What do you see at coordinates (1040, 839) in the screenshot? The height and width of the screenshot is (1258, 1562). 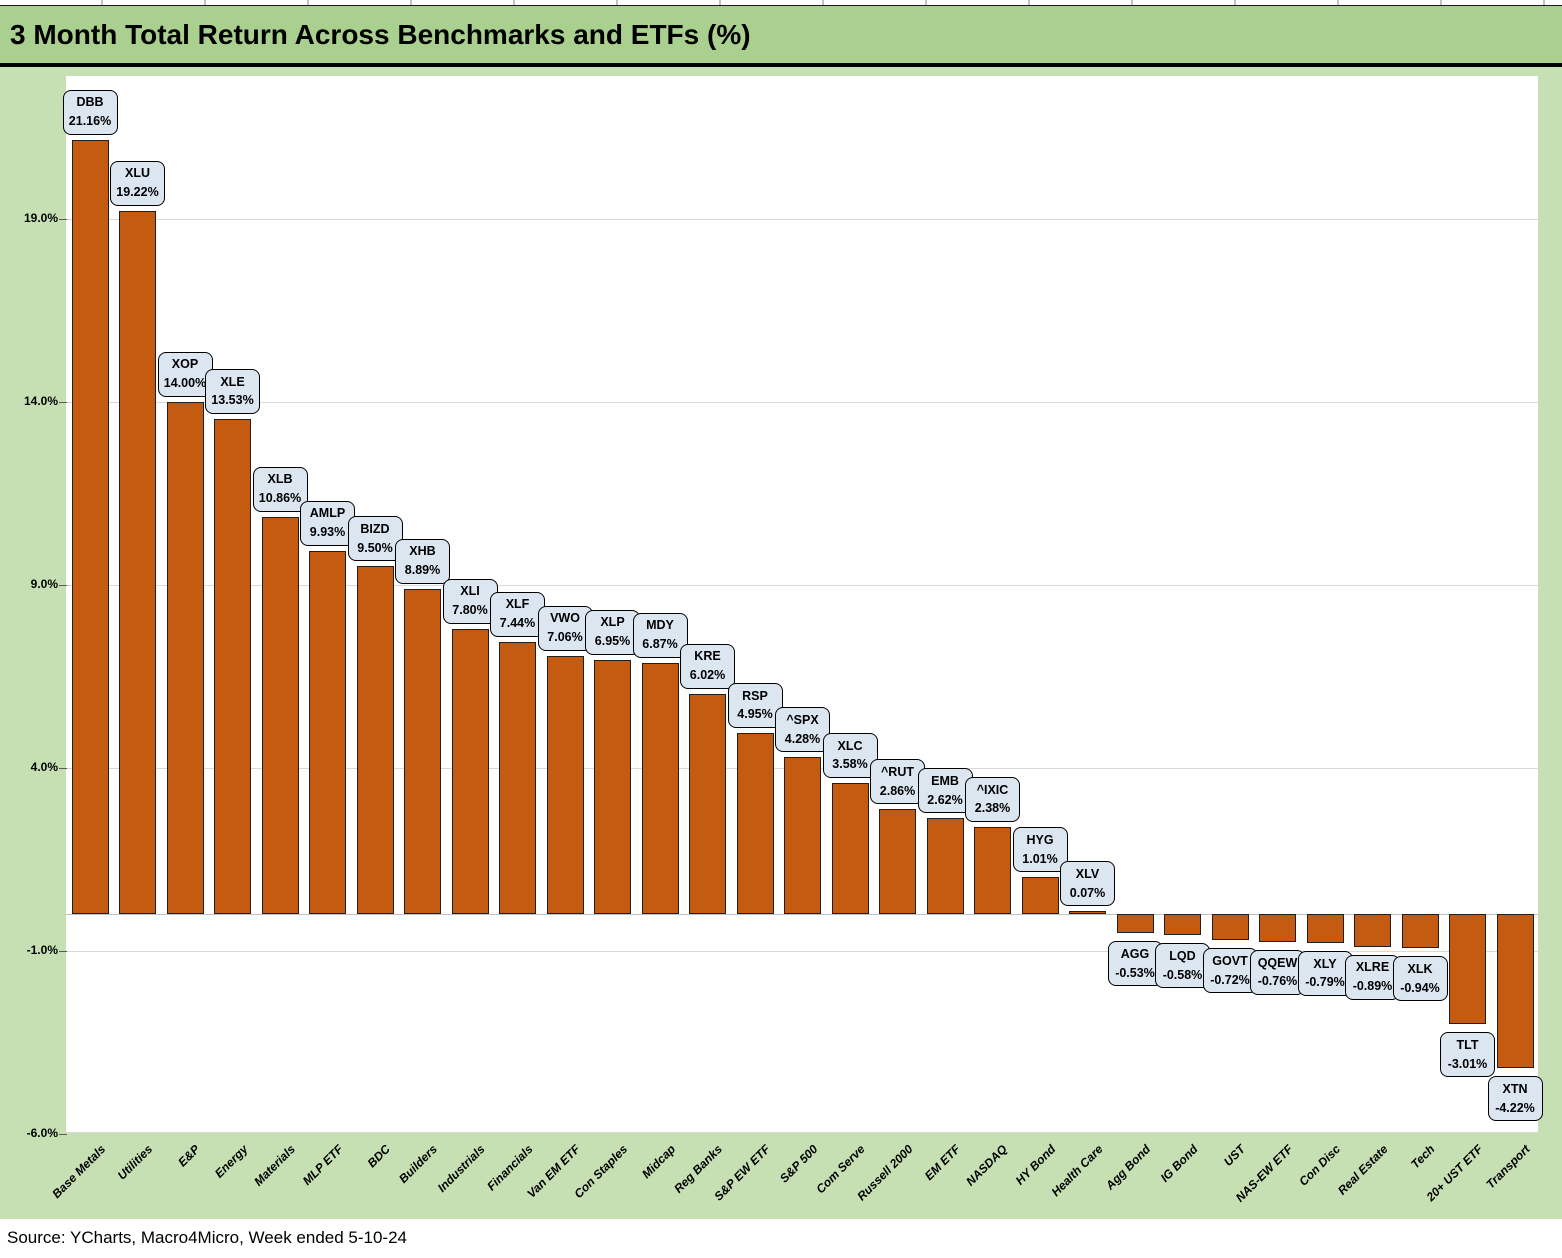 I see `bar-ticker: HYG` at bounding box center [1040, 839].